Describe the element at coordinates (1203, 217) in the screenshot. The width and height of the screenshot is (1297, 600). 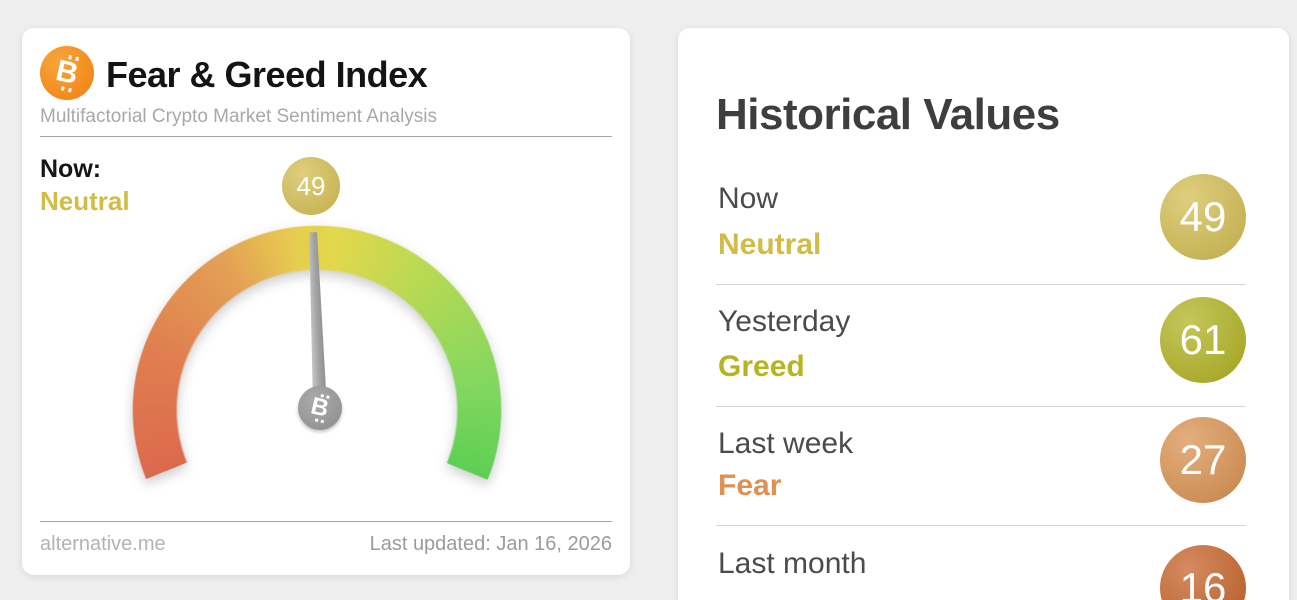
I see `row-value-badge: 49` at that location.